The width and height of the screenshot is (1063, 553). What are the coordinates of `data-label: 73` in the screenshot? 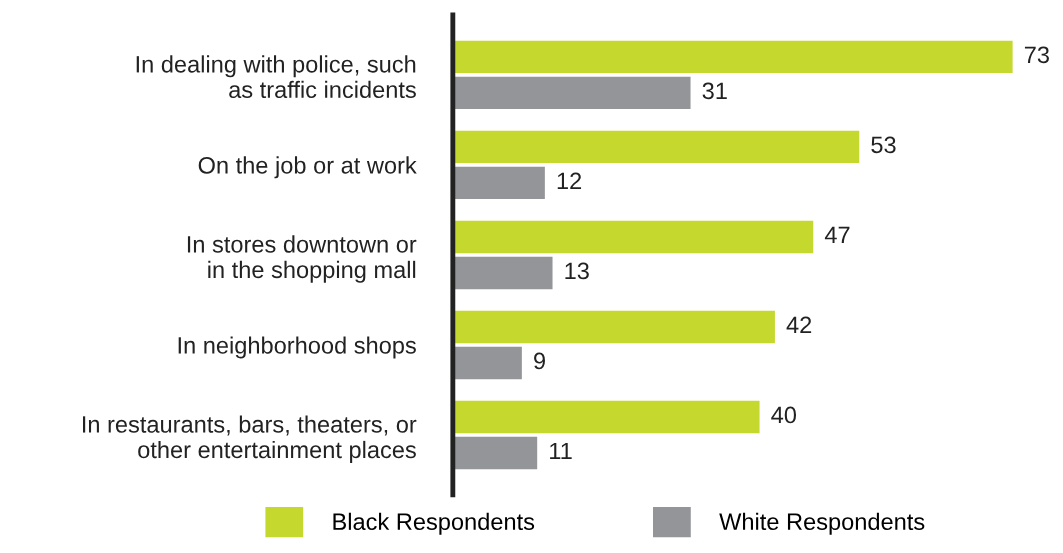 It's located at (1036, 55).